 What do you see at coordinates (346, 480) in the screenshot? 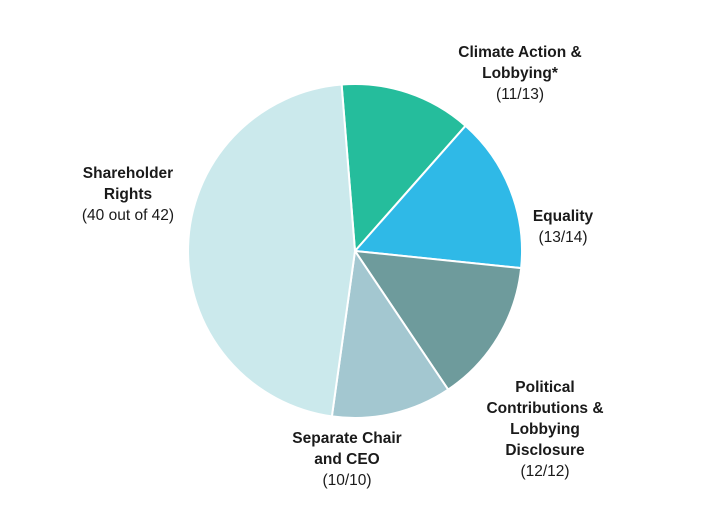
I see `slice-label-count: (10/10)` at bounding box center [346, 480].